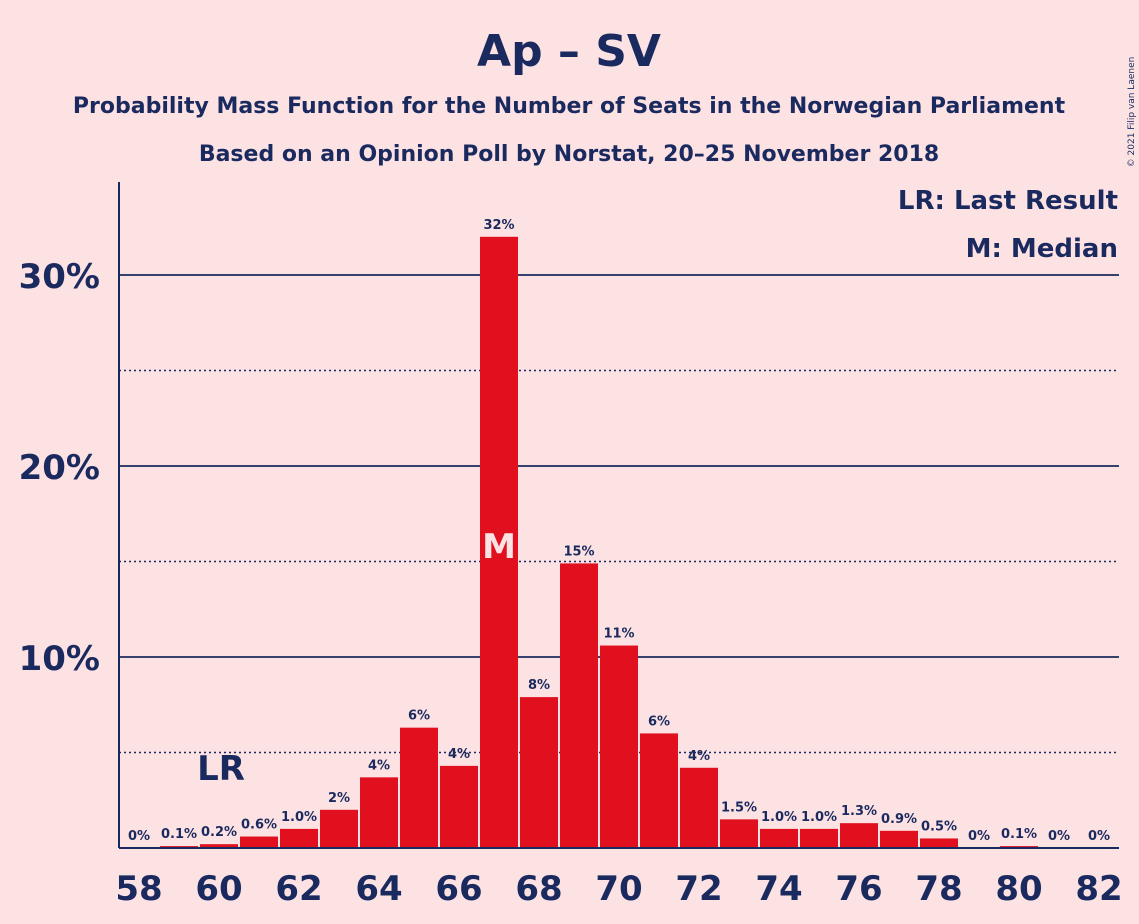 The height and width of the screenshot is (924, 1139). Describe the element at coordinates (1132, 112) in the screenshot. I see `copyright: © 2021 Filip van Laenen` at that location.